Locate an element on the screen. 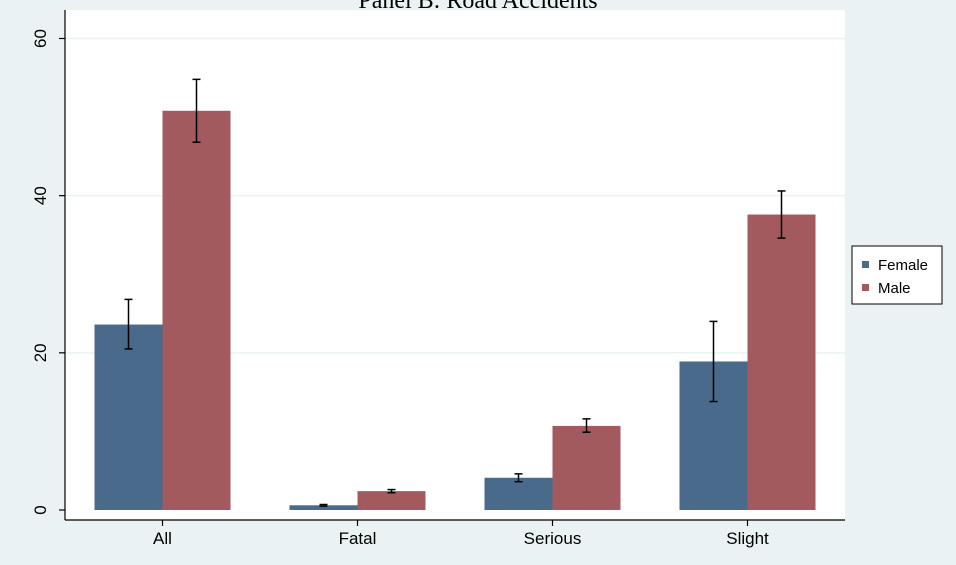 The image size is (956, 565). chart-title: Panel B: Road Accidents is located at coordinates (477, 7).